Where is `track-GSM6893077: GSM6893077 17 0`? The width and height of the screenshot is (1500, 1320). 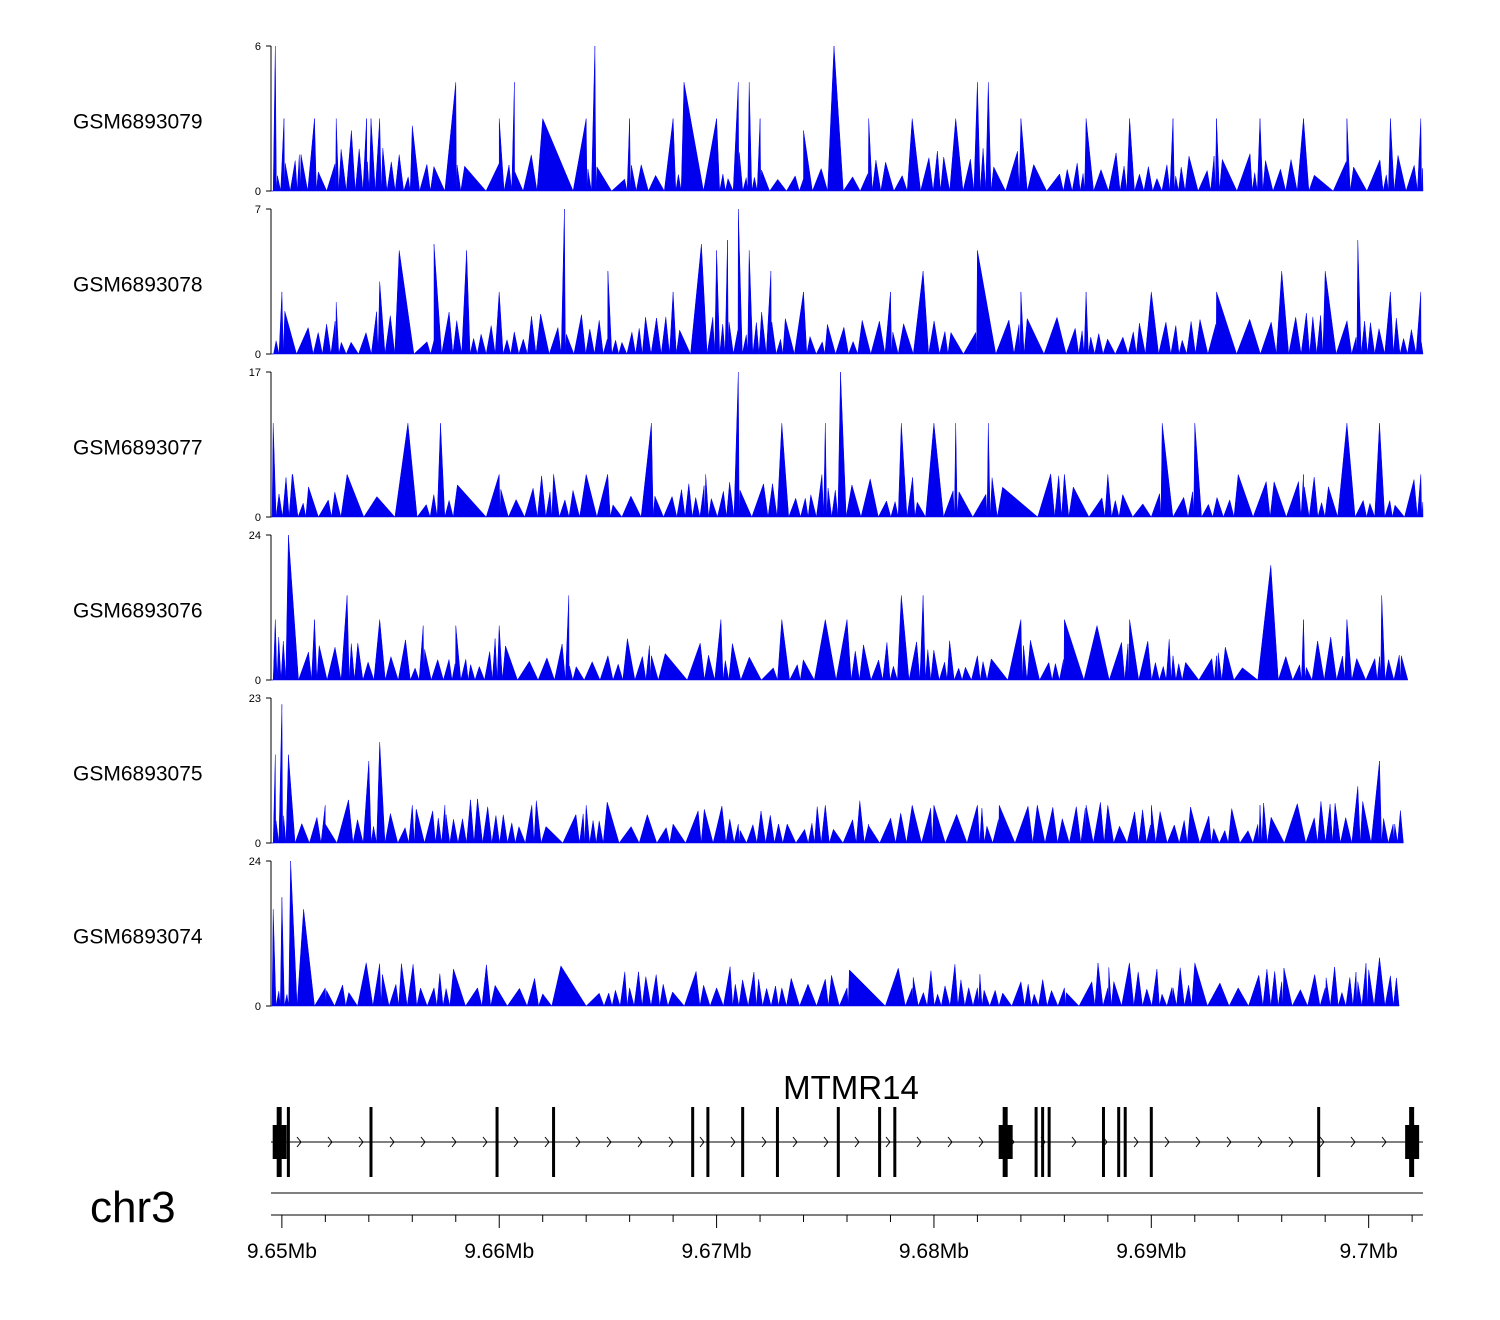 track-GSM6893077: GSM6893077 17 0 is located at coordinates (748, 445).